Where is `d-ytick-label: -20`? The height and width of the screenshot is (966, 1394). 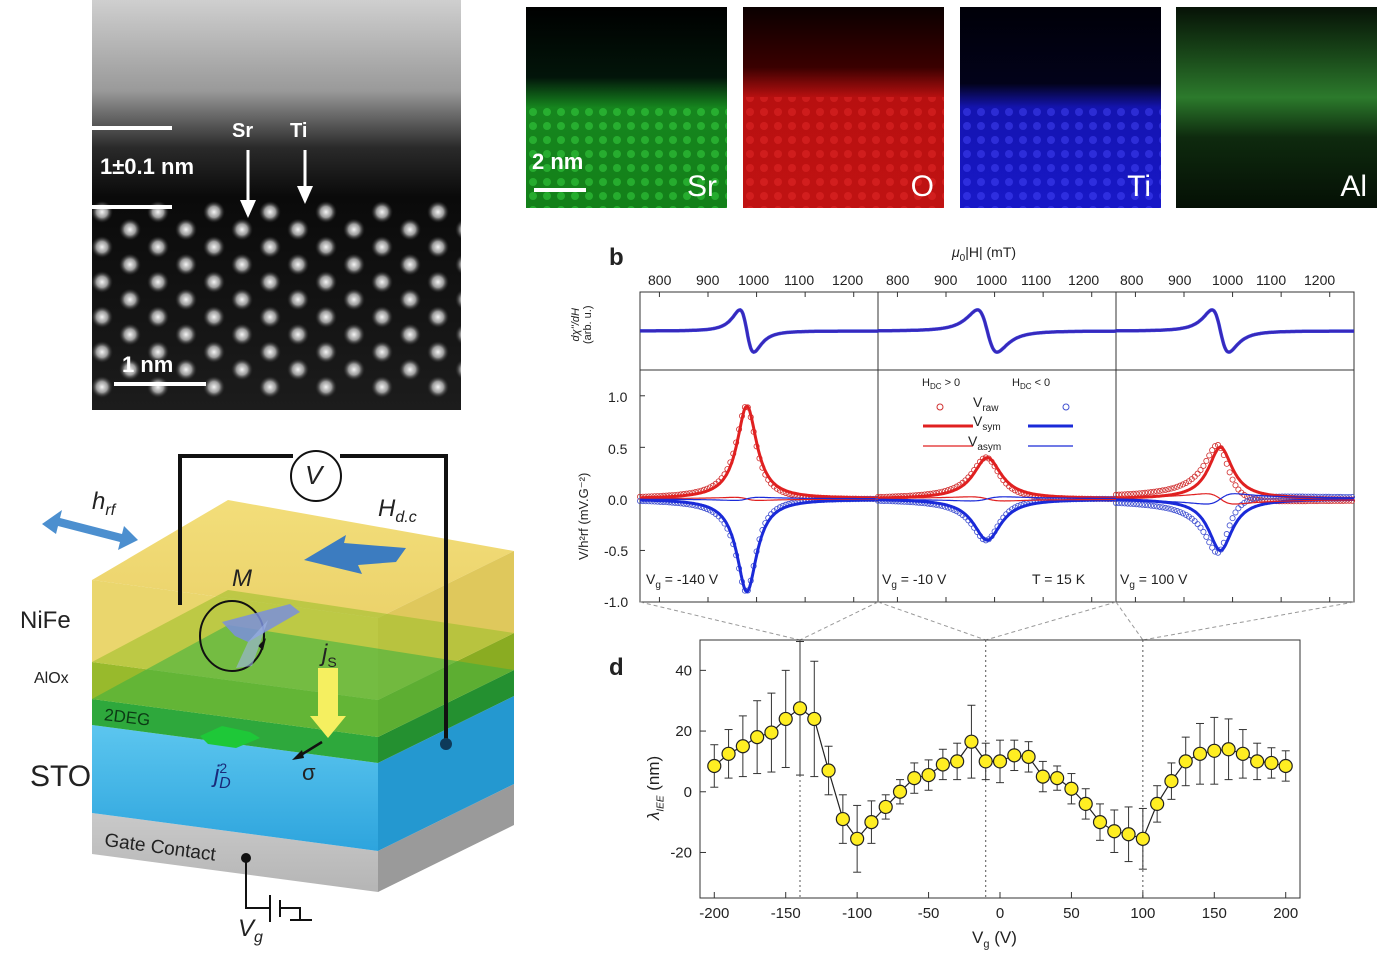
d-ytick-label: -20 is located at coordinates (681, 852).